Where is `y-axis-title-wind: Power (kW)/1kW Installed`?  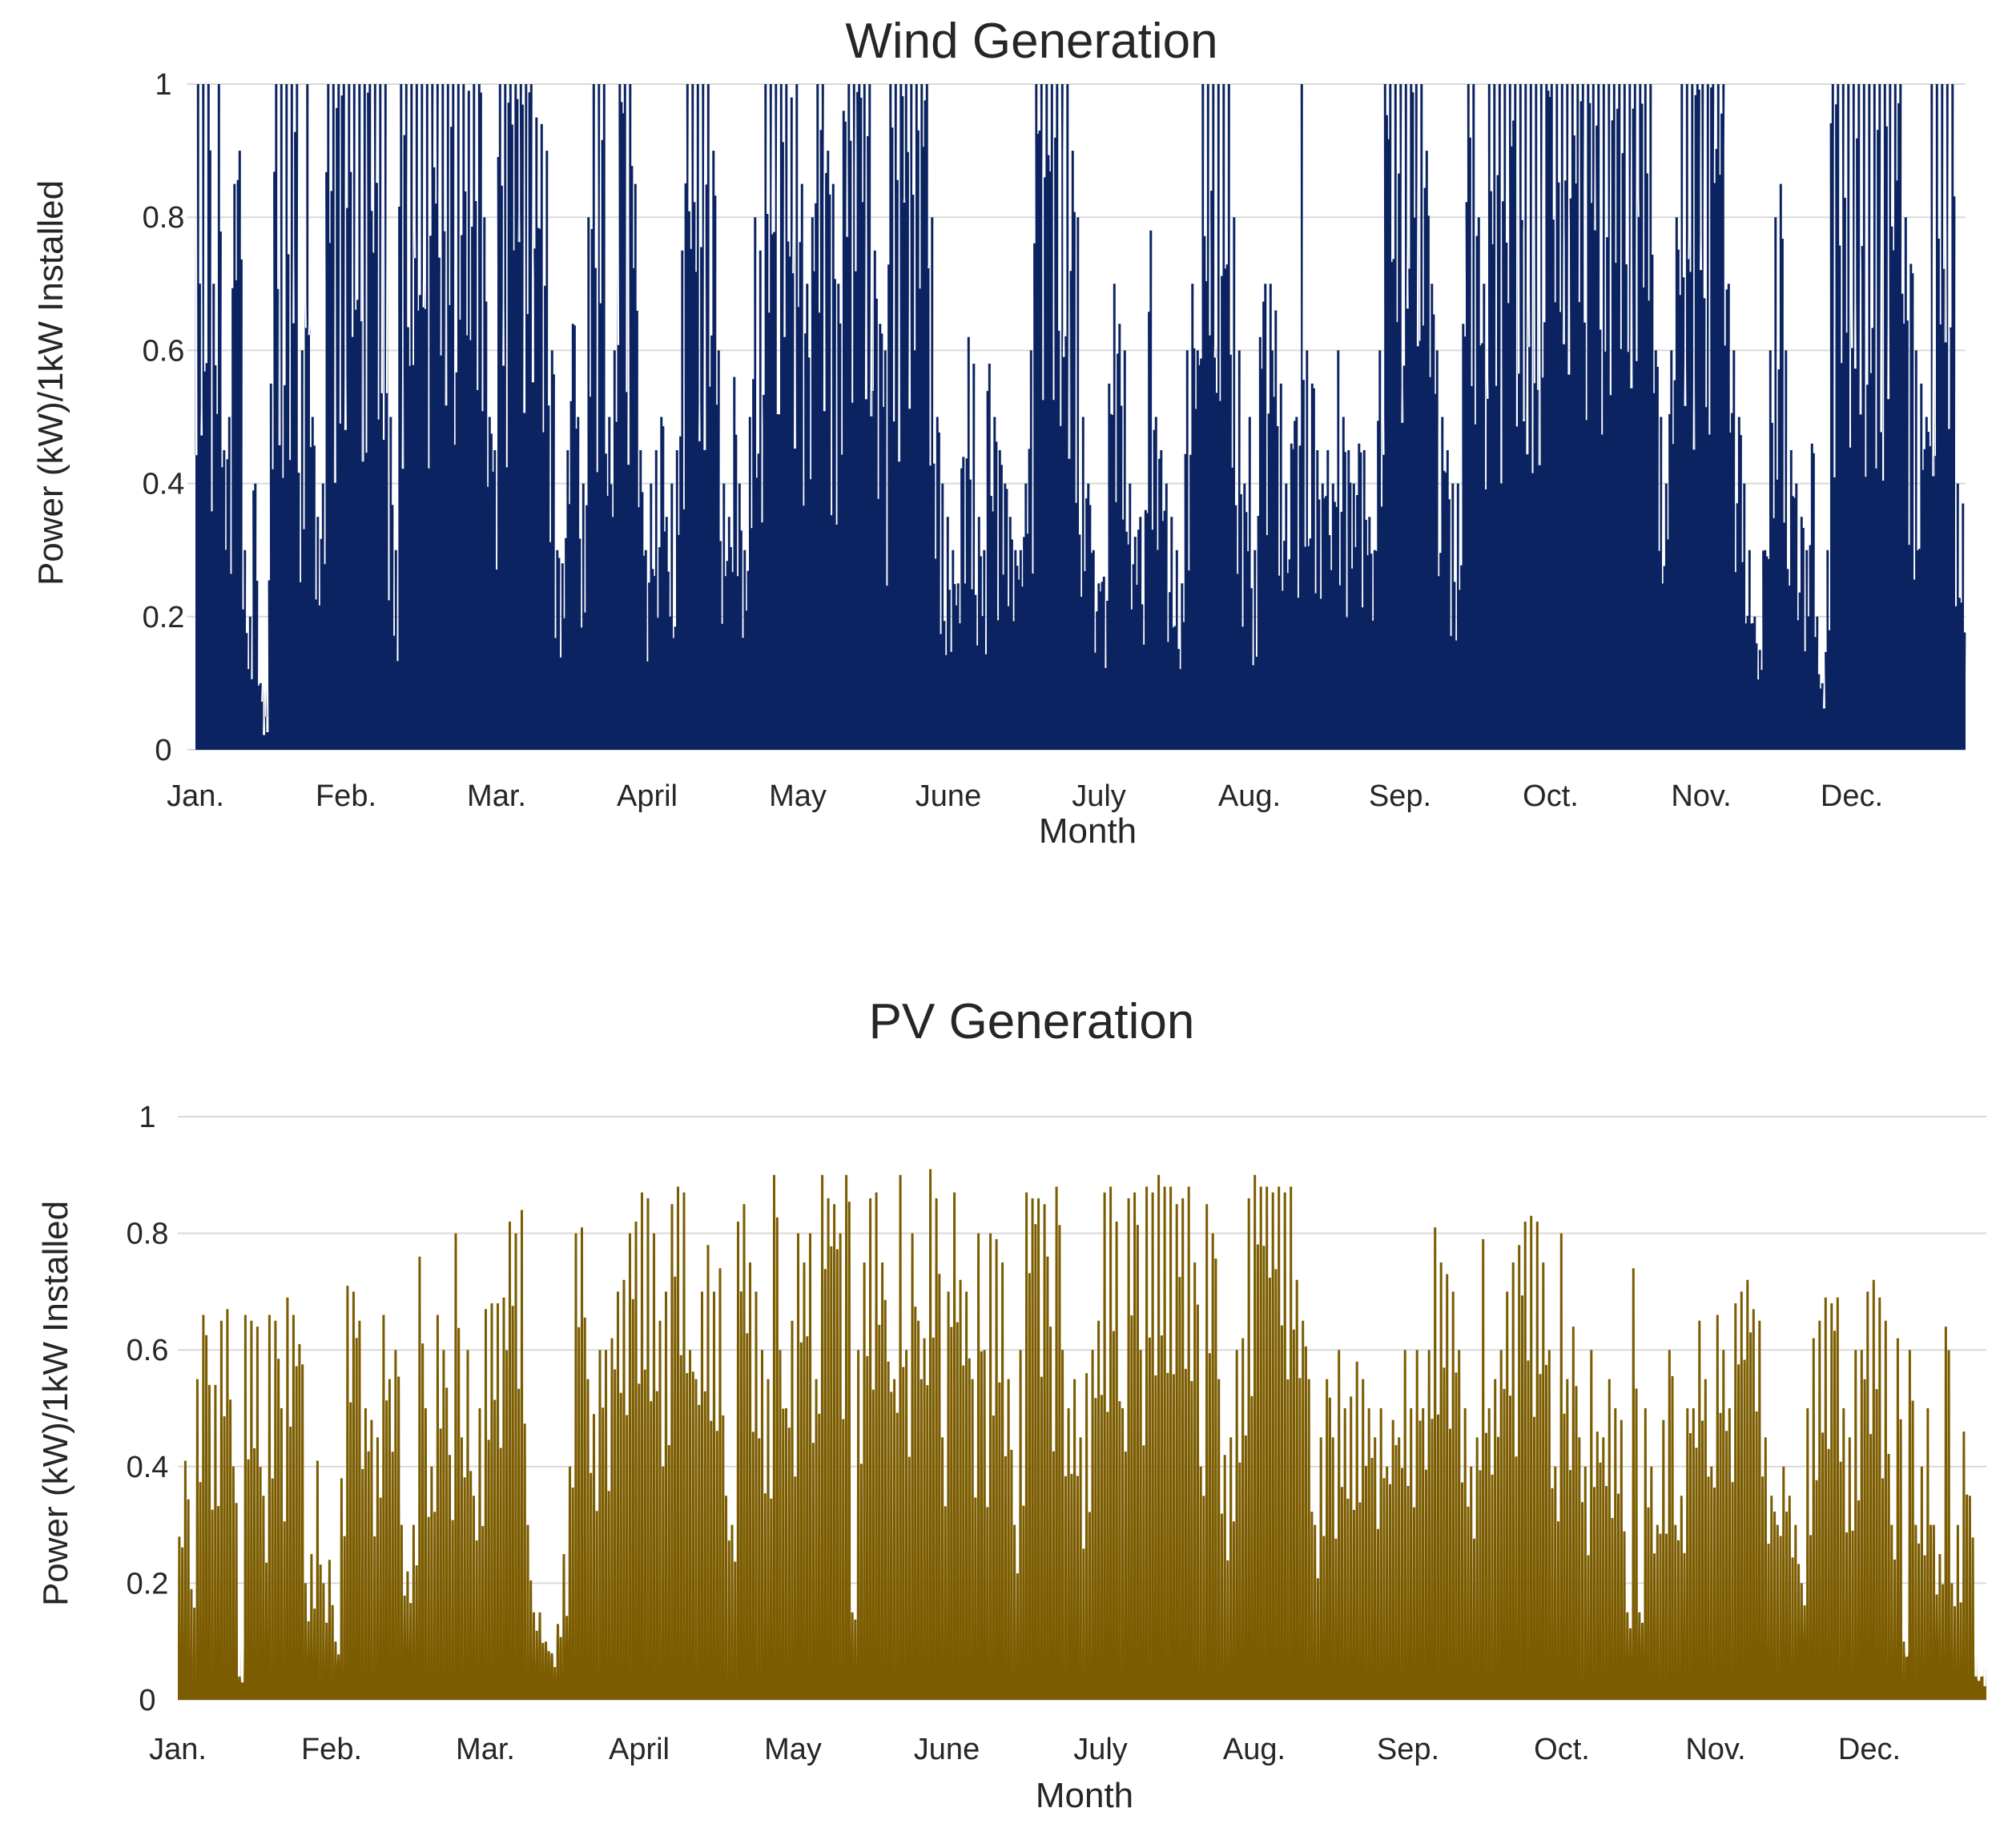
y-axis-title-wind: Power (kW)/1kW Installed is located at coordinates (50, 383).